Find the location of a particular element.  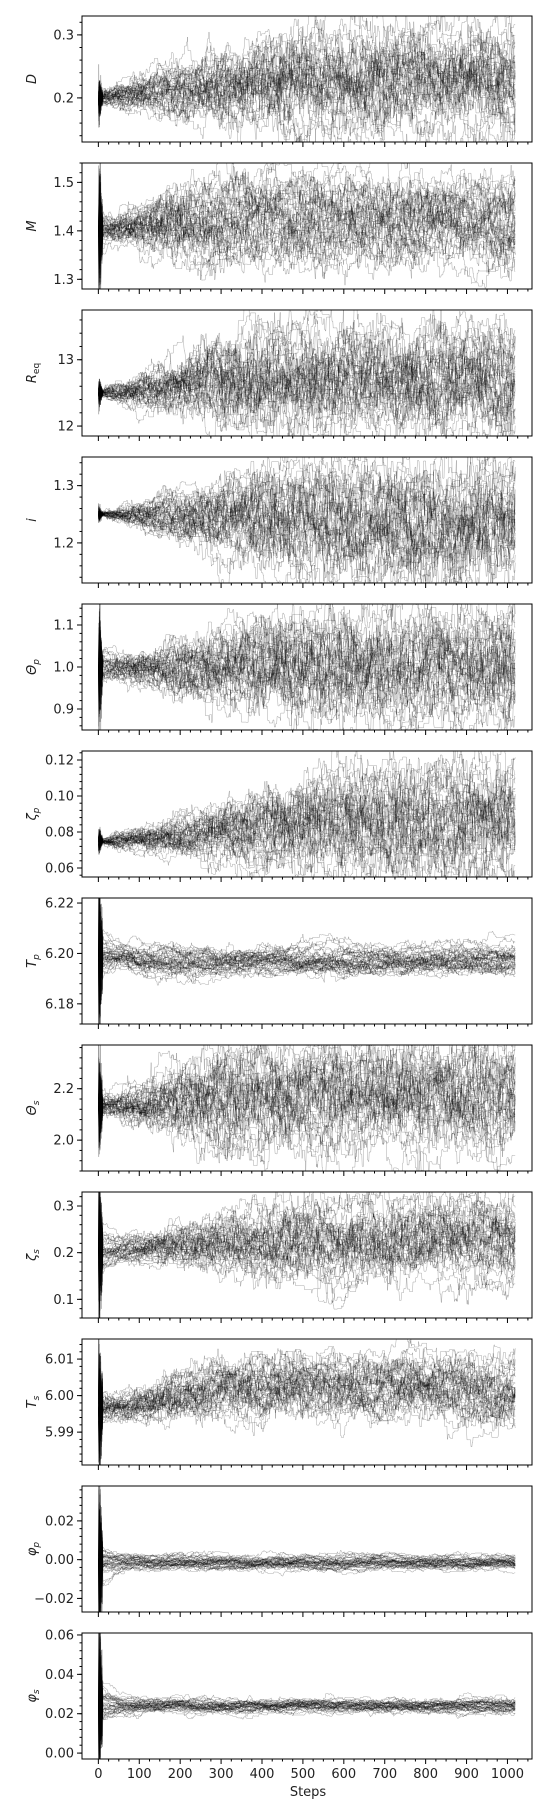

panel-10: 5.99 6.00 6.01 Ts is located at coordinates (278, 1389).